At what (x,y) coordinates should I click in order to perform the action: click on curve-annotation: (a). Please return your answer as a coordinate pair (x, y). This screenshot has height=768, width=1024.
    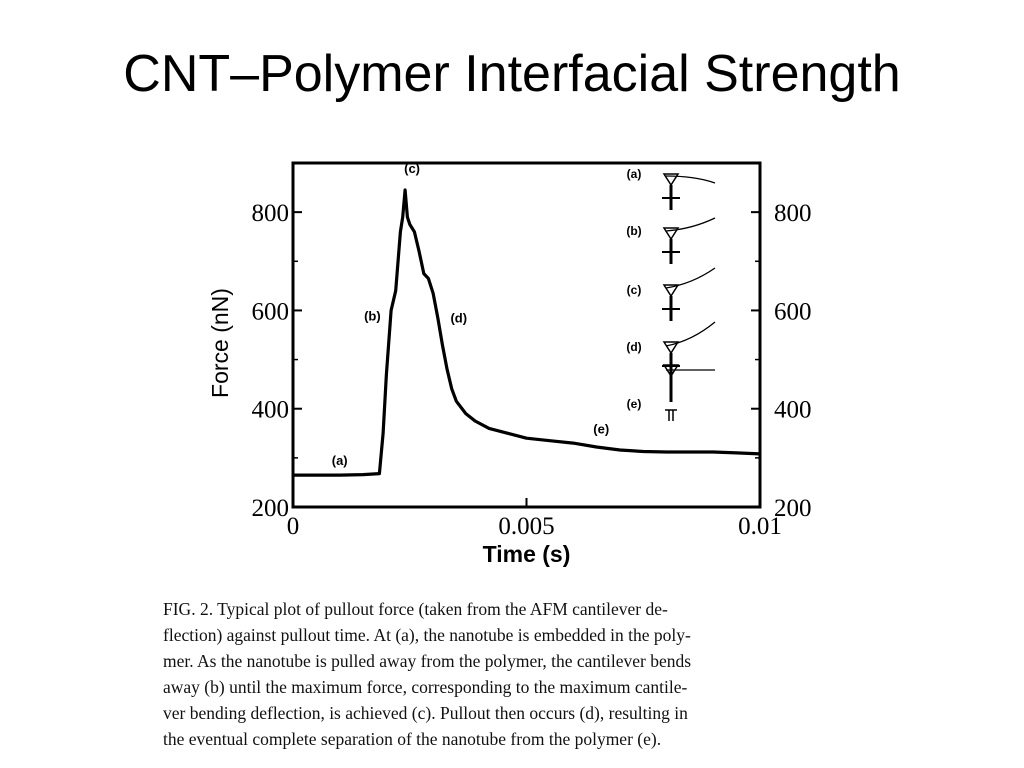
    Looking at the image, I should click on (340, 460).